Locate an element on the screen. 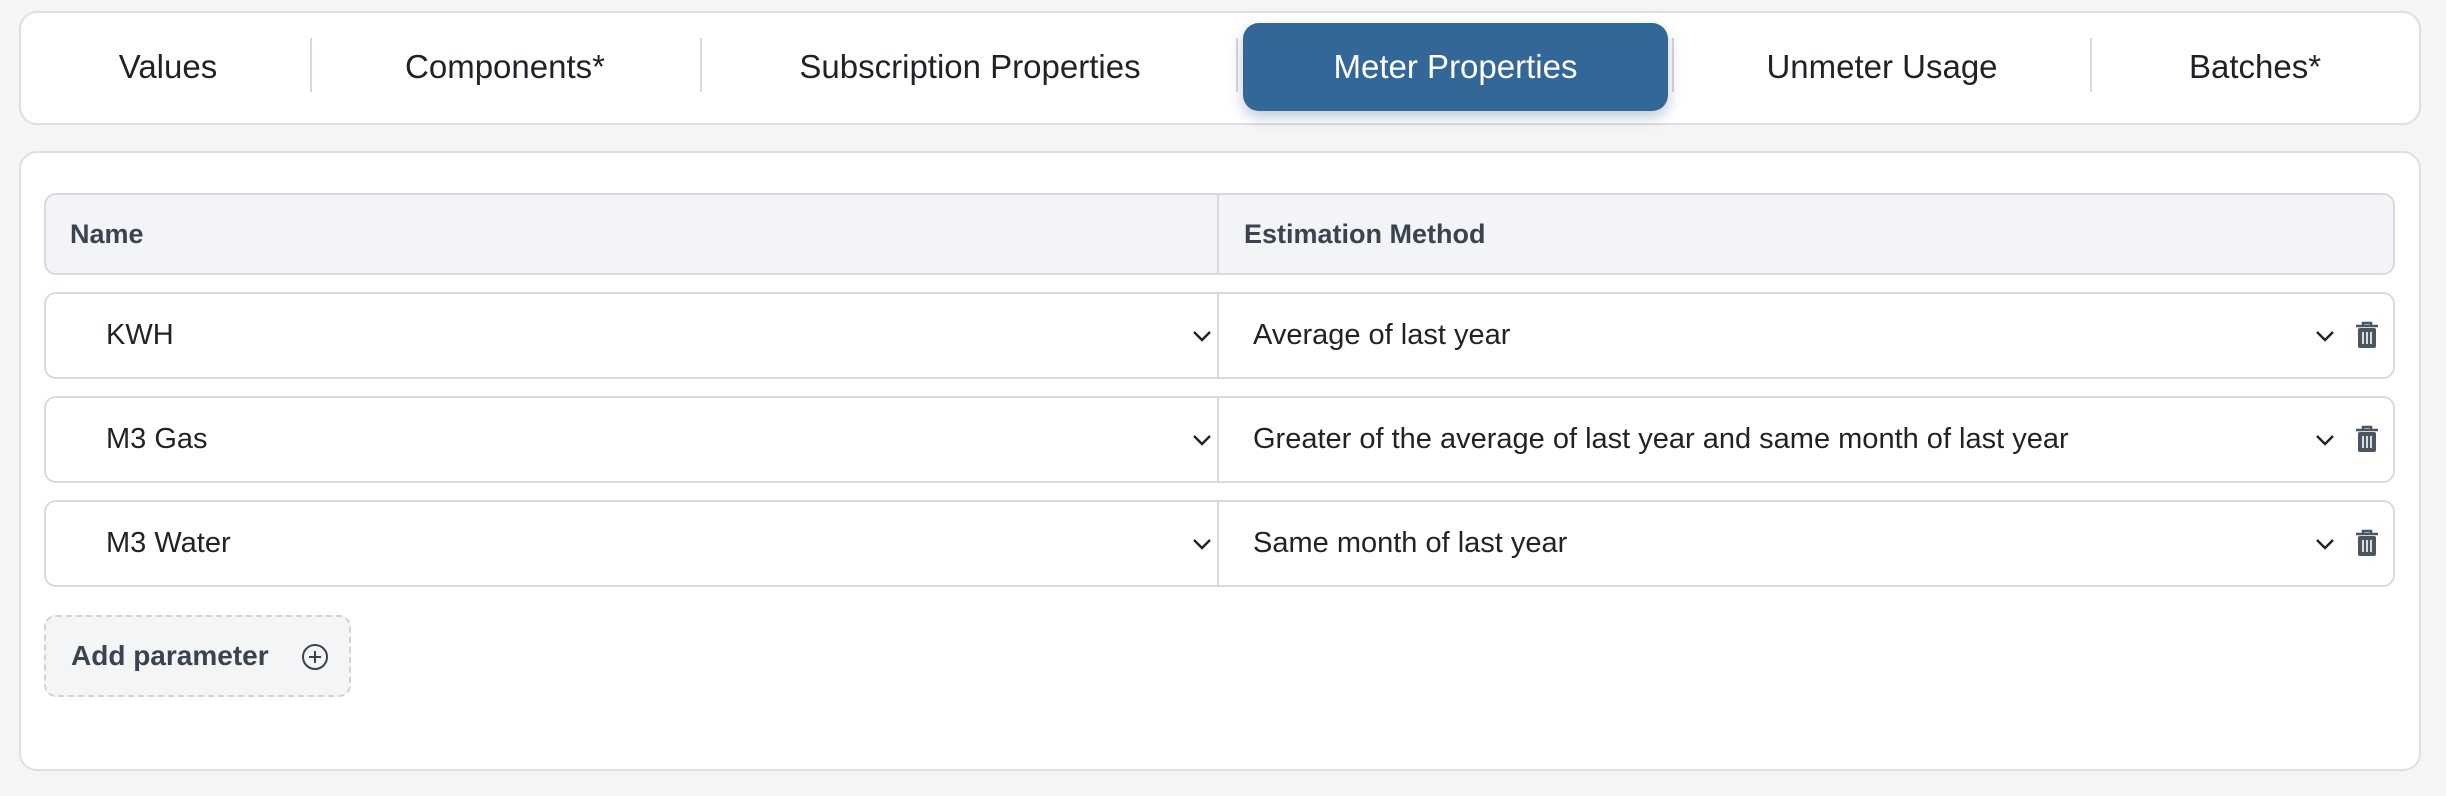  name-select: KWH is located at coordinates (140, 335).